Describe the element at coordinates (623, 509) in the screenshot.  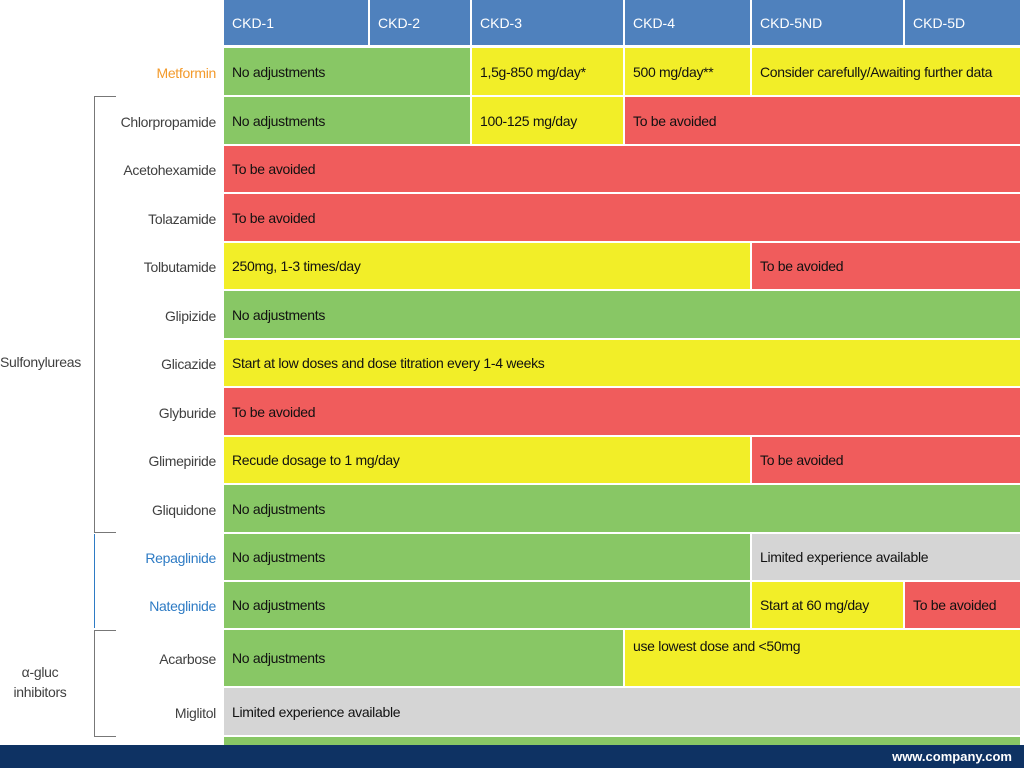
I see `table-cell-gliquidone-0: No adjustments` at that location.